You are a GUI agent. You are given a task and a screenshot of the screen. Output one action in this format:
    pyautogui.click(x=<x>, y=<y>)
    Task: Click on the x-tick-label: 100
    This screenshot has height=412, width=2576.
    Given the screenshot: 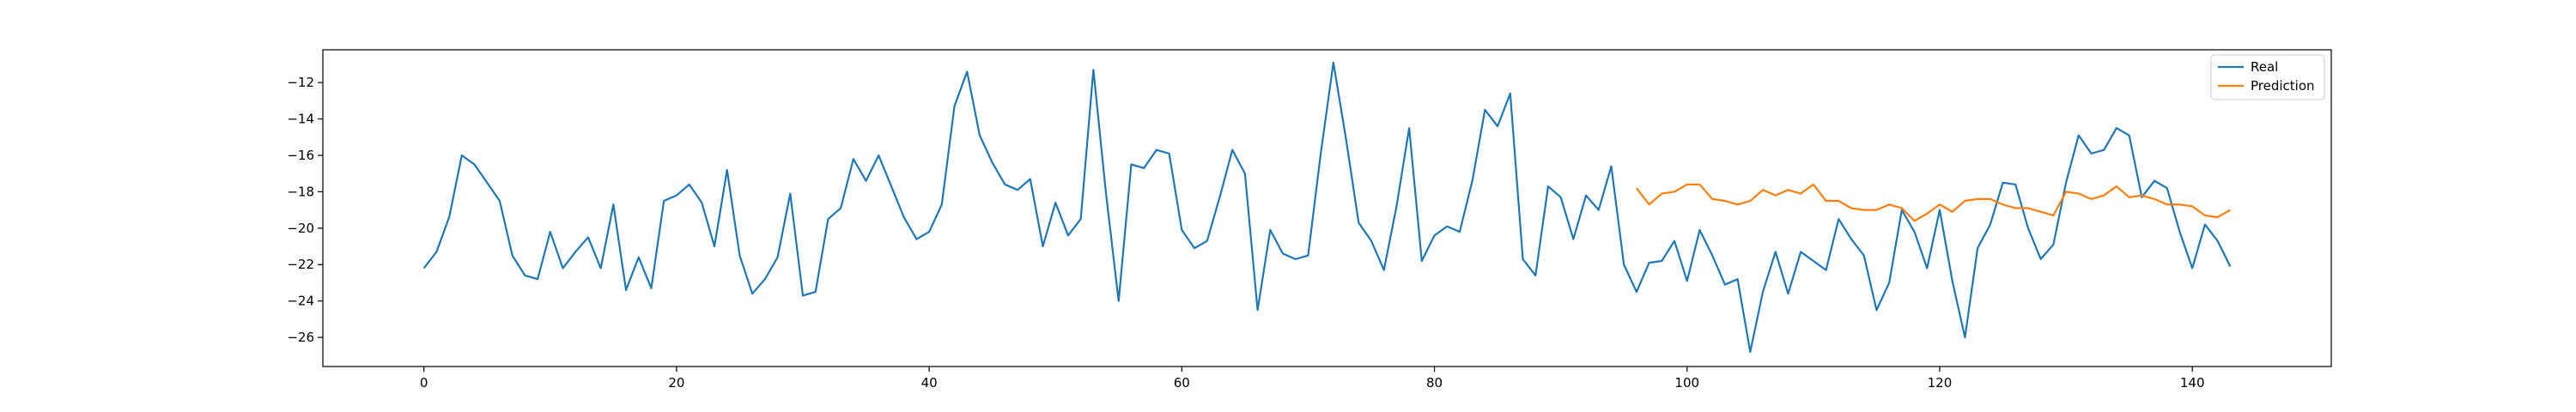 What is the action you would take?
    pyautogui.click(x=1686, y=383)
    